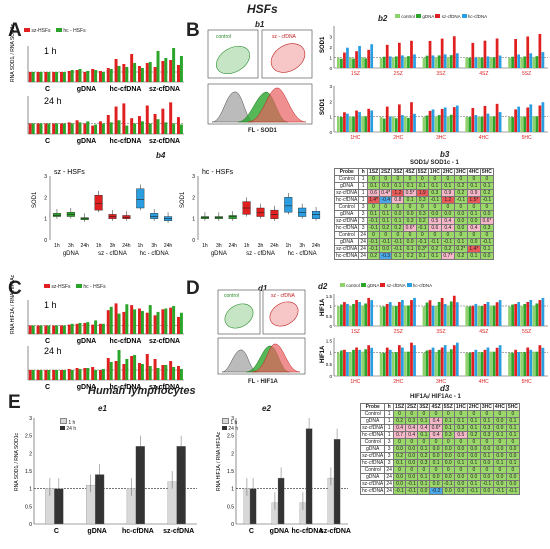 The image size is (550, 549). Describe the element at coordinates (409, 285) in the screenshot. I see `legend-swatch-hccf` at that location.